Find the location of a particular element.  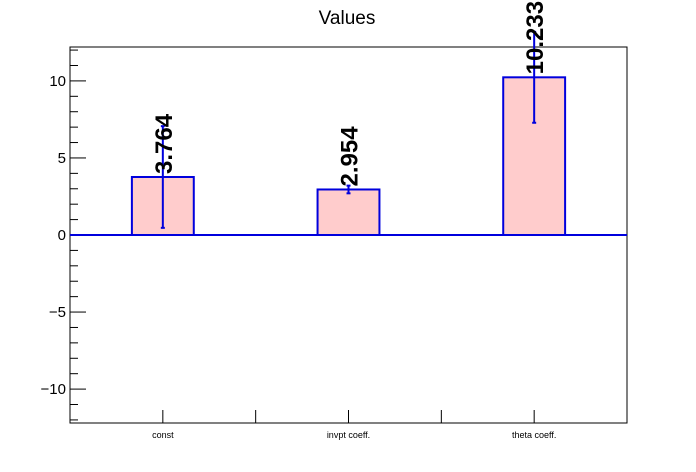

y-tick-label: −5 is located at coordinates (57, 312).